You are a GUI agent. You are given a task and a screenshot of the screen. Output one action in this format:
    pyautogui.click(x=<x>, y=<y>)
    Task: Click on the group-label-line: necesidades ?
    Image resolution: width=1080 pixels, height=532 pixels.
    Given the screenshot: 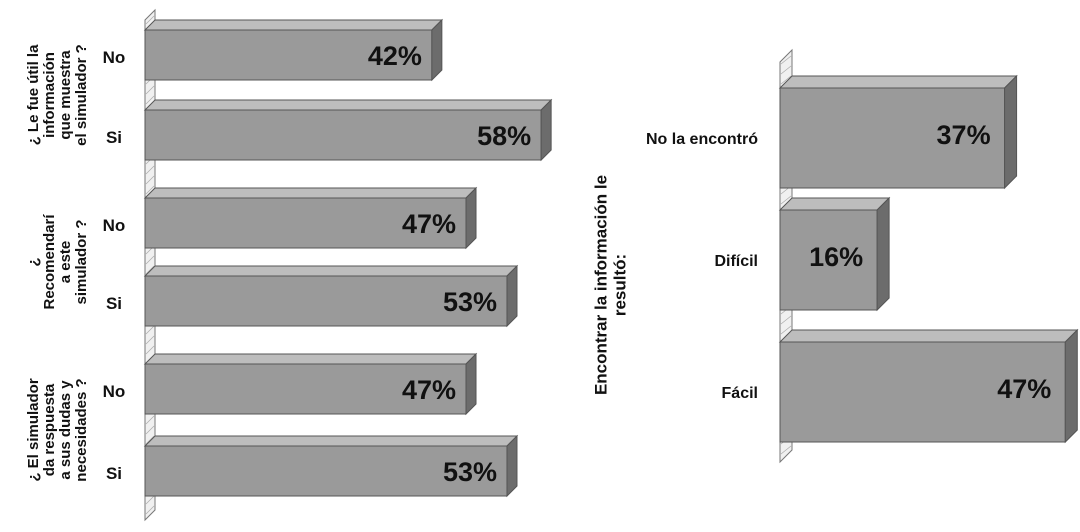 What is the action you would take?
    pyautogui.click(x=81, y=429)
    